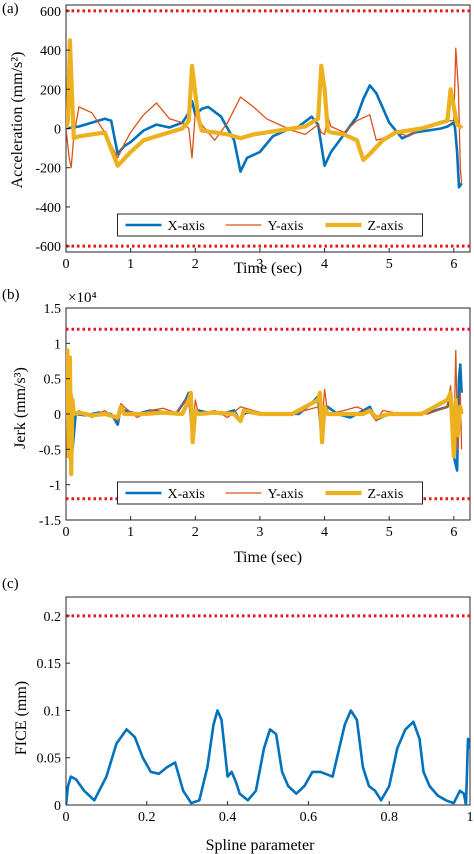 The image size is (474, 854). I want to click on panel-c-ytick-label: 0.05, so click(49, 759).